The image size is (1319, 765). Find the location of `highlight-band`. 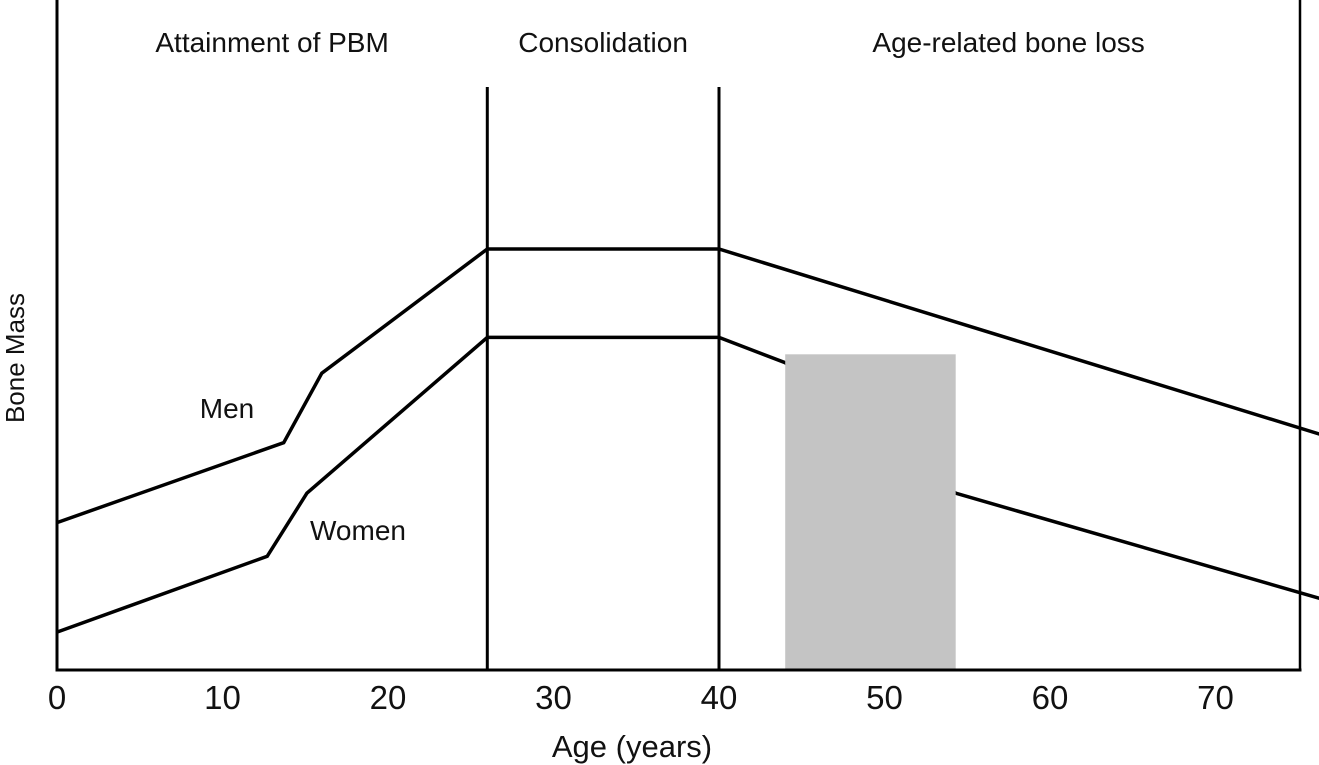

highlight-band is located at coordinates (870, 512).